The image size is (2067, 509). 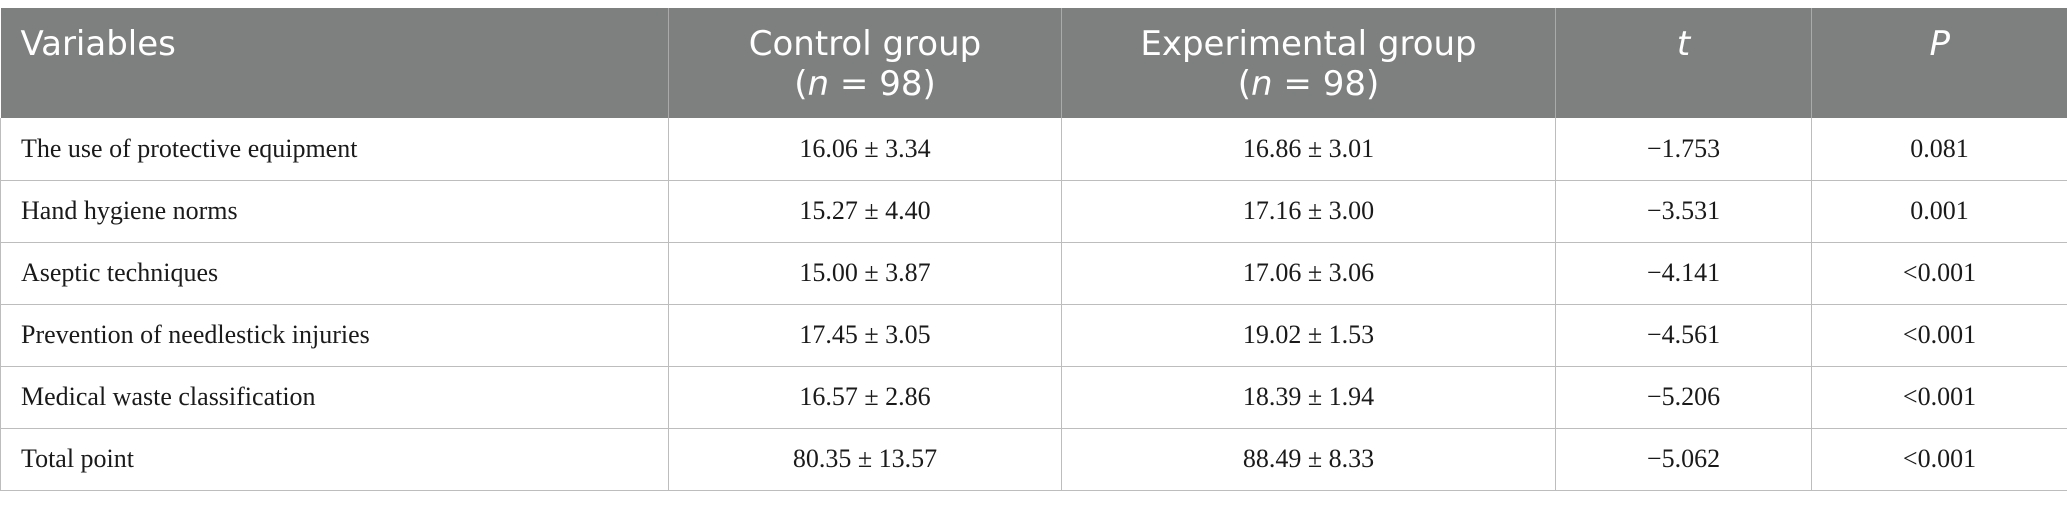 I want to click on cell-variable: The use of protective equipment, so click(x=334, y=149).